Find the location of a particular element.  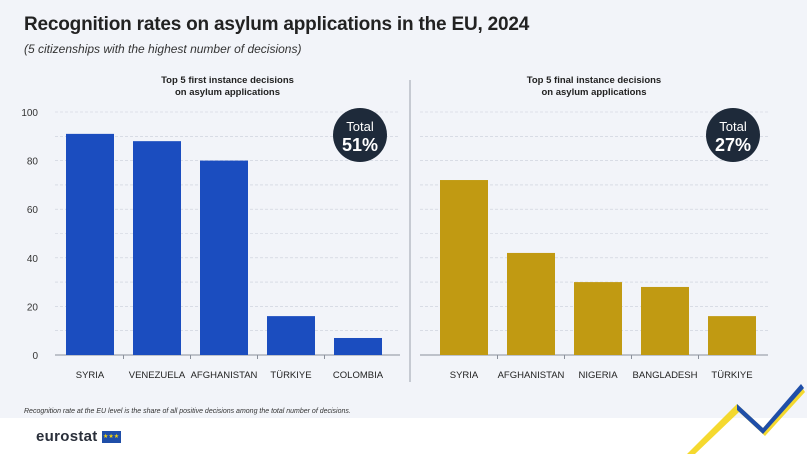

panel-title: Top 5 final instance decisions is located at coordinates (594, 80).